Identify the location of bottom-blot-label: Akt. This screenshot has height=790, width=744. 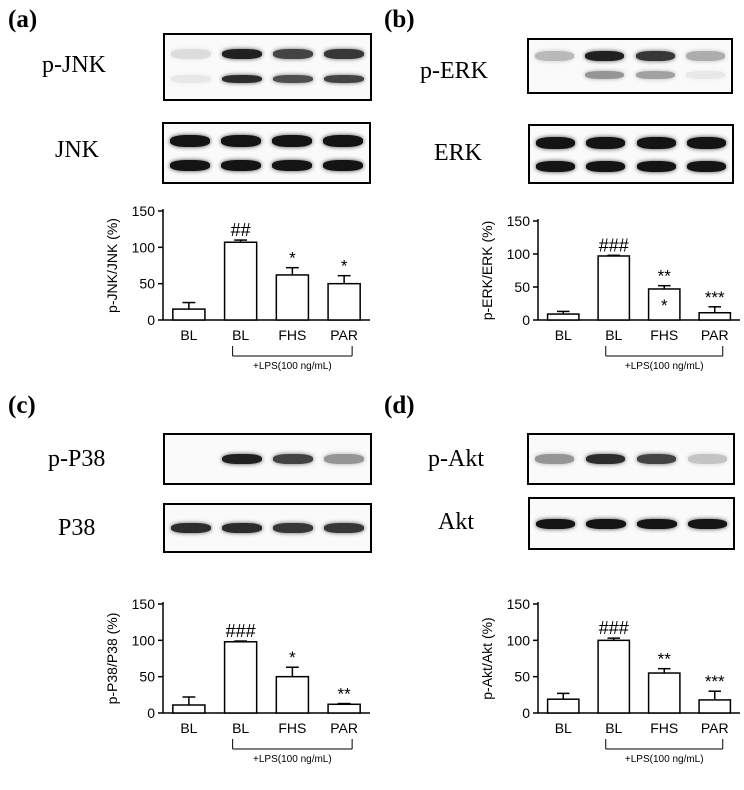
(456, 522).